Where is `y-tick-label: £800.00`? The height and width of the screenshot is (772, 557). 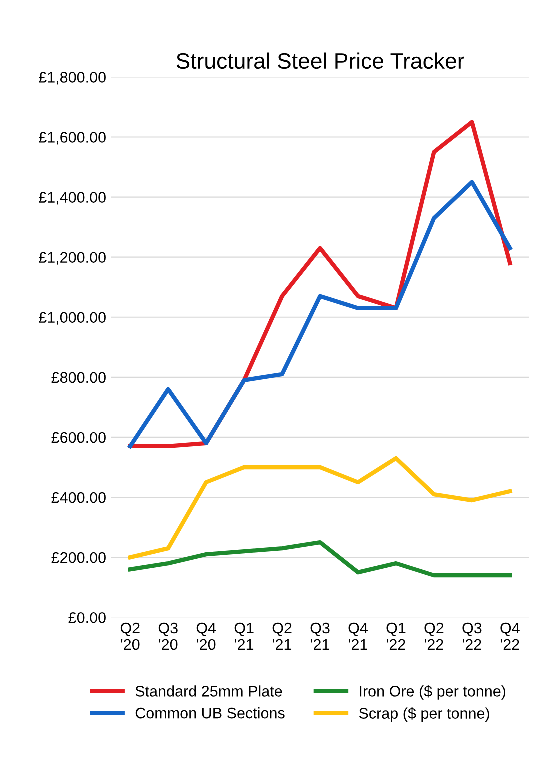
y-tick-label: £800.00 is located at coordinates (79, 378).